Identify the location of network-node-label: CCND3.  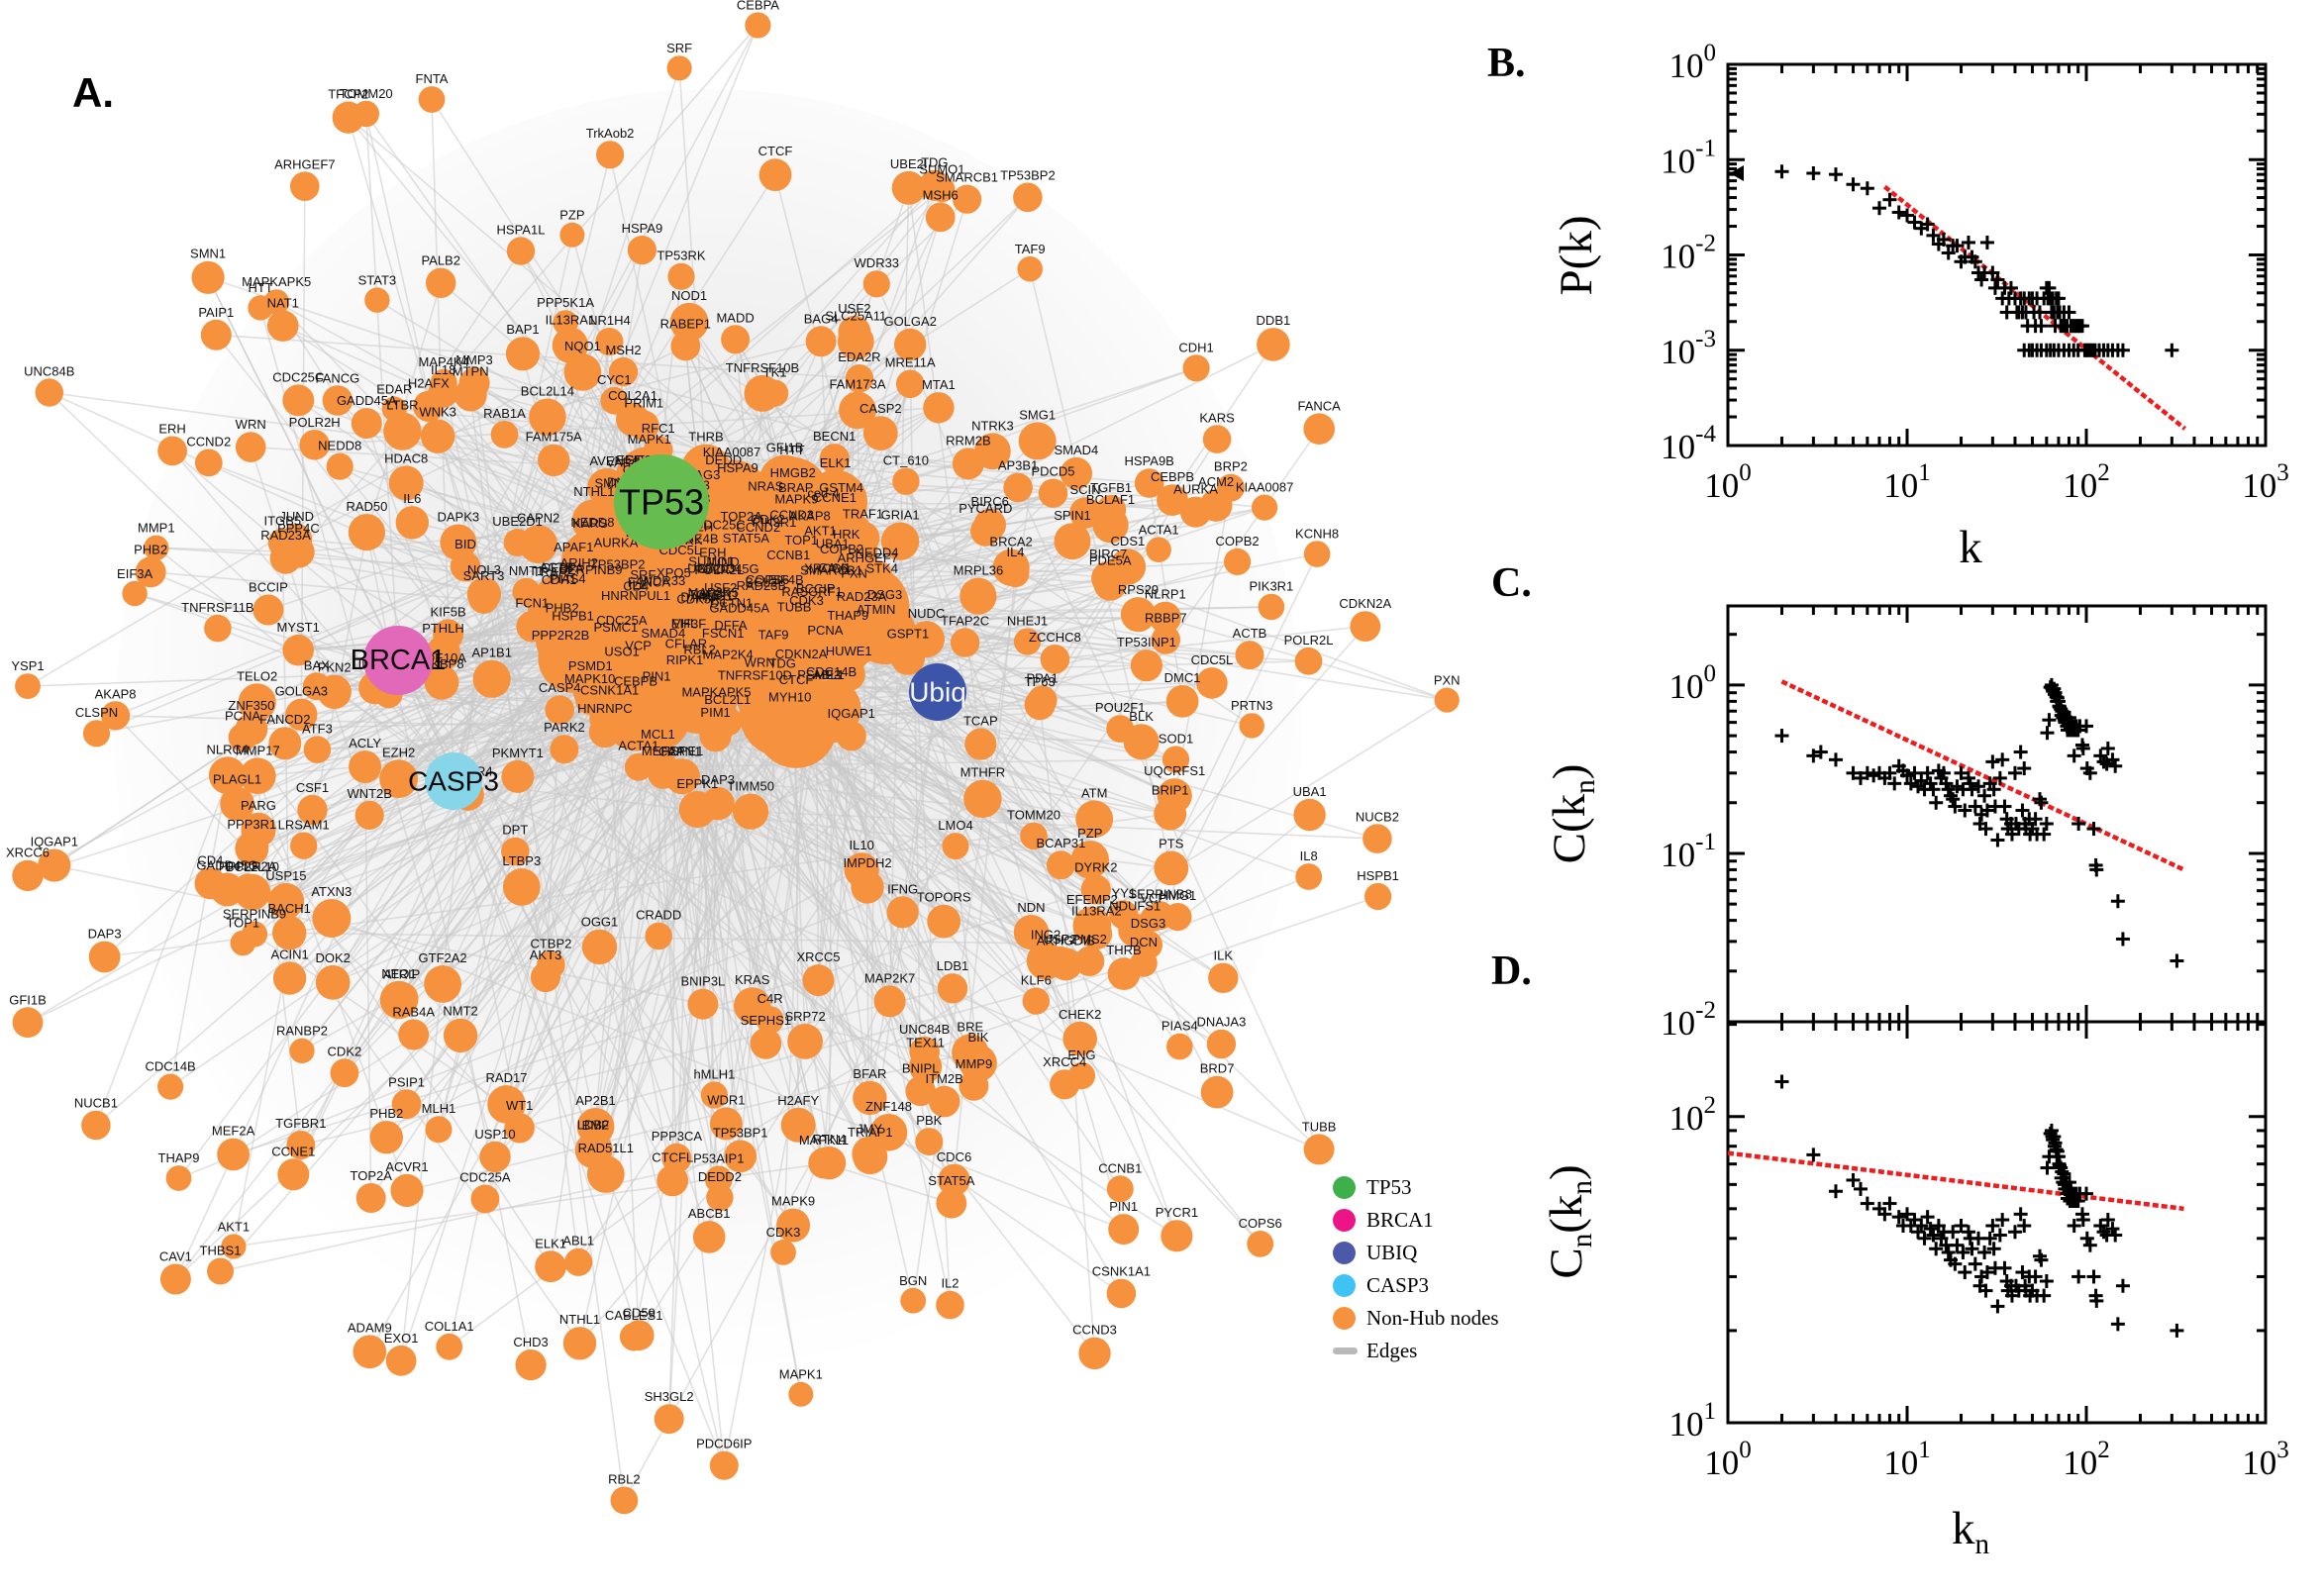
(1095, 1330).